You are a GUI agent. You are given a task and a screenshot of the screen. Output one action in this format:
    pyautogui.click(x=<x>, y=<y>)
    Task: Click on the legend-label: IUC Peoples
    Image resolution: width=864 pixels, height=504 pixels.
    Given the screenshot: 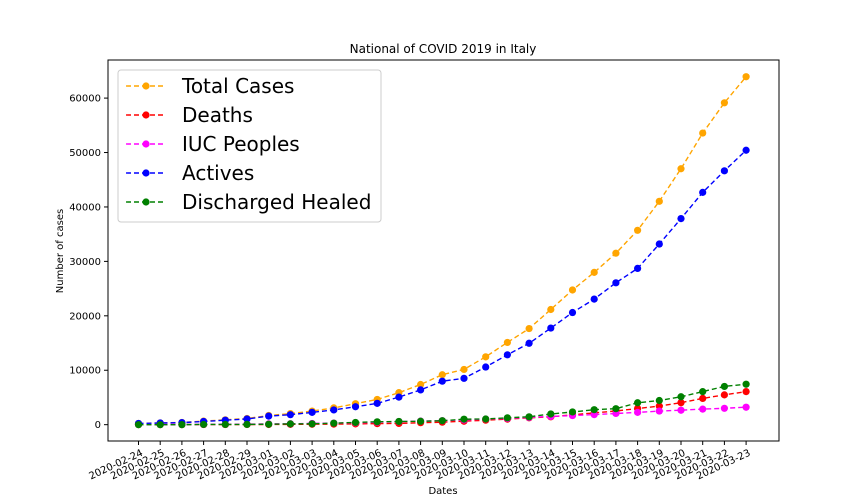 What is the action you would take?
    pyautogui.click(x=241, y=144)
    